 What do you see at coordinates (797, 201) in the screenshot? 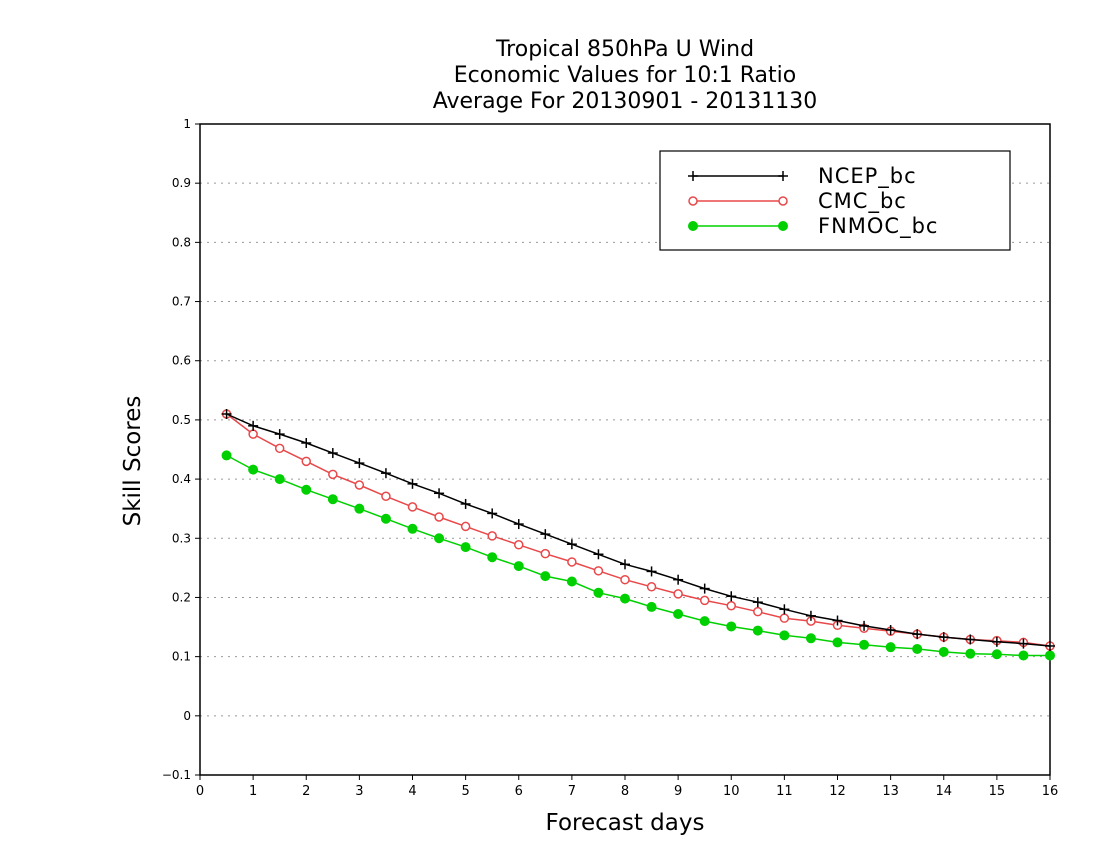
I see `legend-item: CMC_bc` at bounding box center [797, 201].